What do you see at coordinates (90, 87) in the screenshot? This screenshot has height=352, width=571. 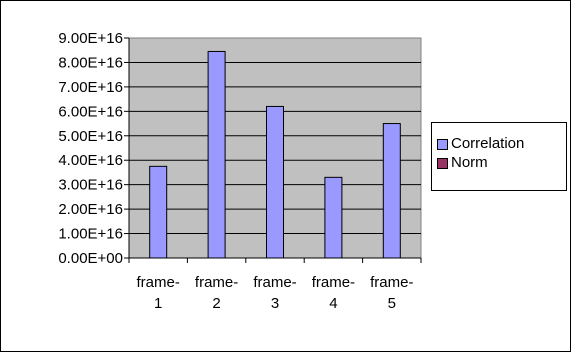 I see `y-tick-label: 7.00E+16` at bounding box center [90, 87].